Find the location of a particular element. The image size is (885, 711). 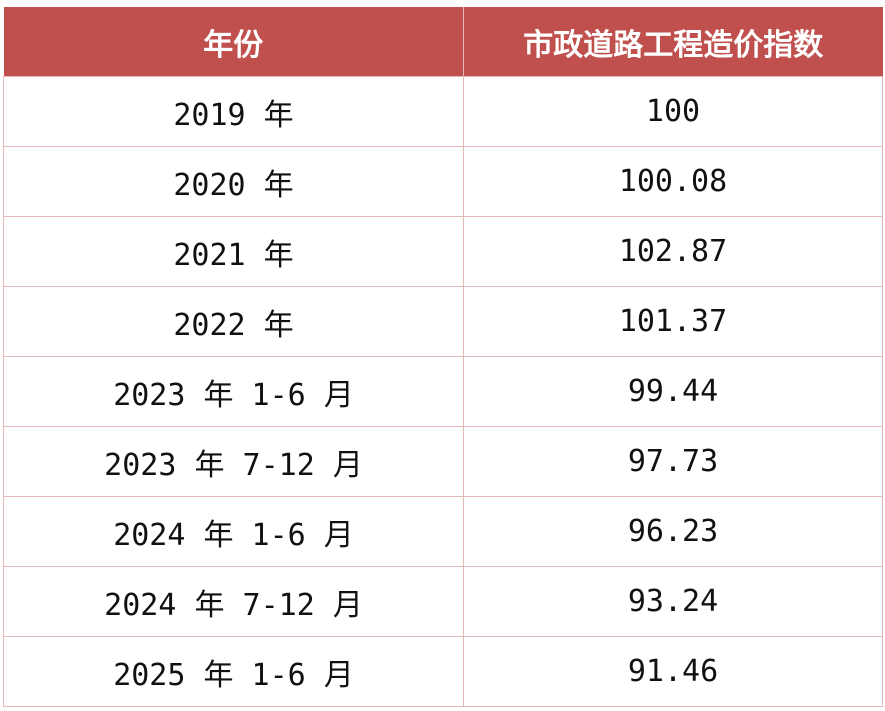

index-cell: 97.73 is located at coordinates (673, 461).